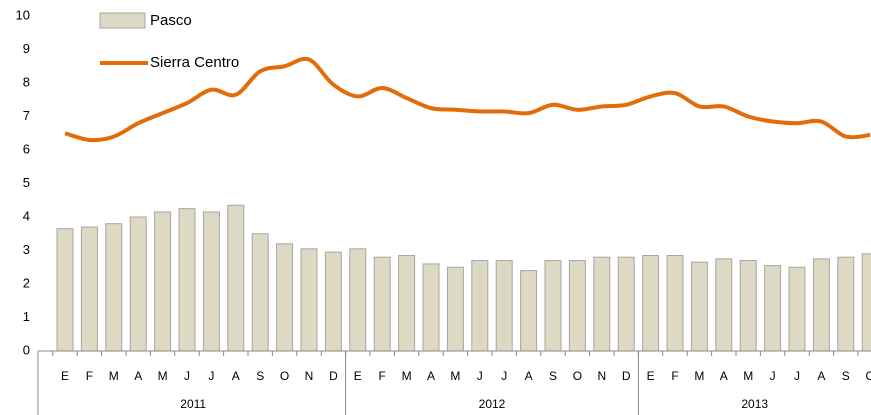 Image resolution: width=871 pixels, height=415 pixels. Describe the element at coordinates (23, 14) in the screenshot. I see `y-tick-label: 10` at that location.